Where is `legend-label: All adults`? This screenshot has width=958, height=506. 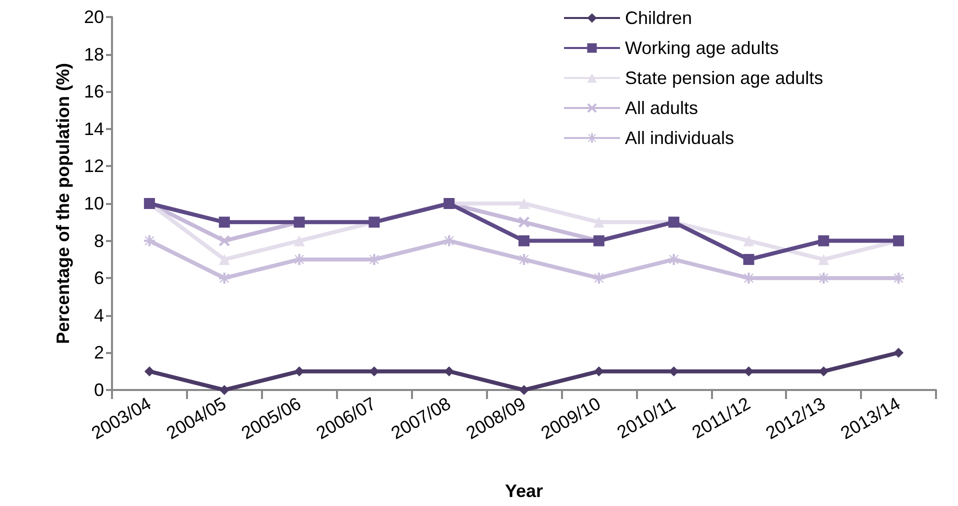
legend-label: All adults is located at coordinates (661, 108).